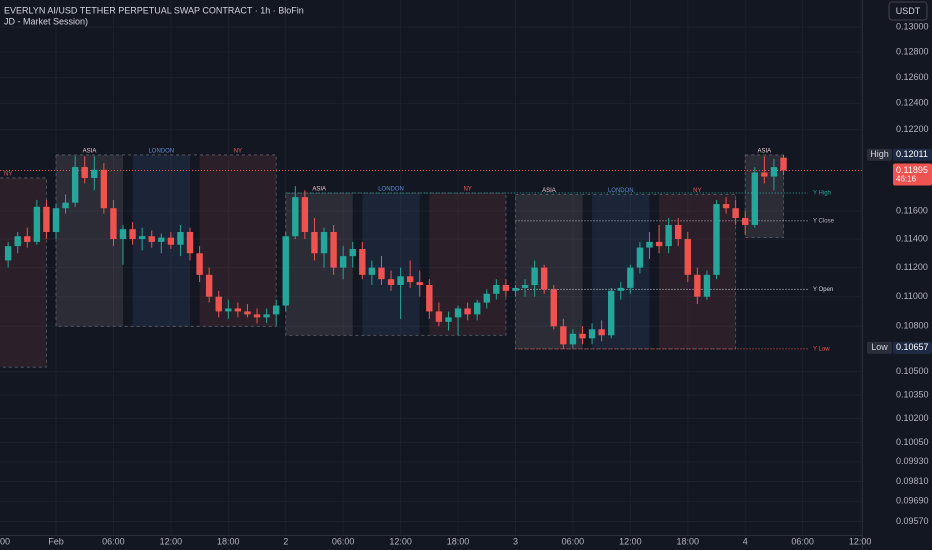 The height and width of the screenshot is (550, 932). Describe the element at coordinates (912, 442) in the screenshot. I see `y-tick-label: 0.10050` at that location.